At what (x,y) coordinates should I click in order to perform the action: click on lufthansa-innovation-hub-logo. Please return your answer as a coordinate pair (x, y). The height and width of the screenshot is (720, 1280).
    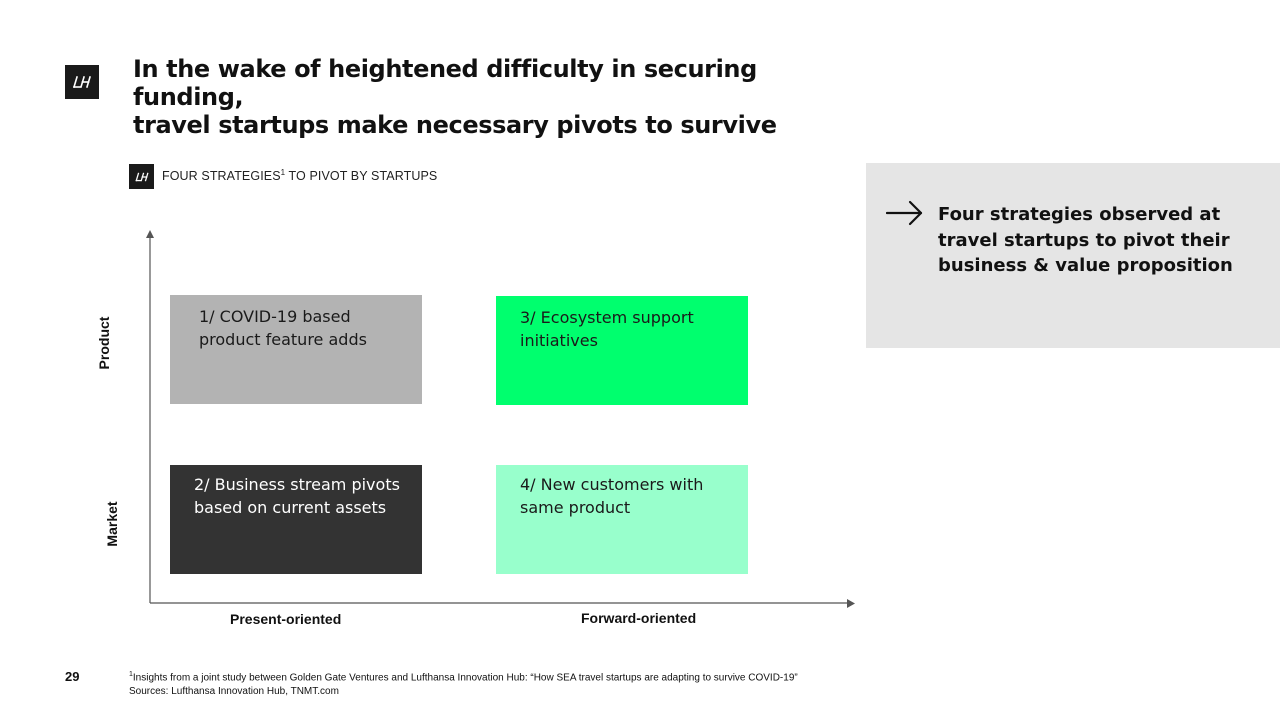
    Looking at the image, I should click on (82, 82).